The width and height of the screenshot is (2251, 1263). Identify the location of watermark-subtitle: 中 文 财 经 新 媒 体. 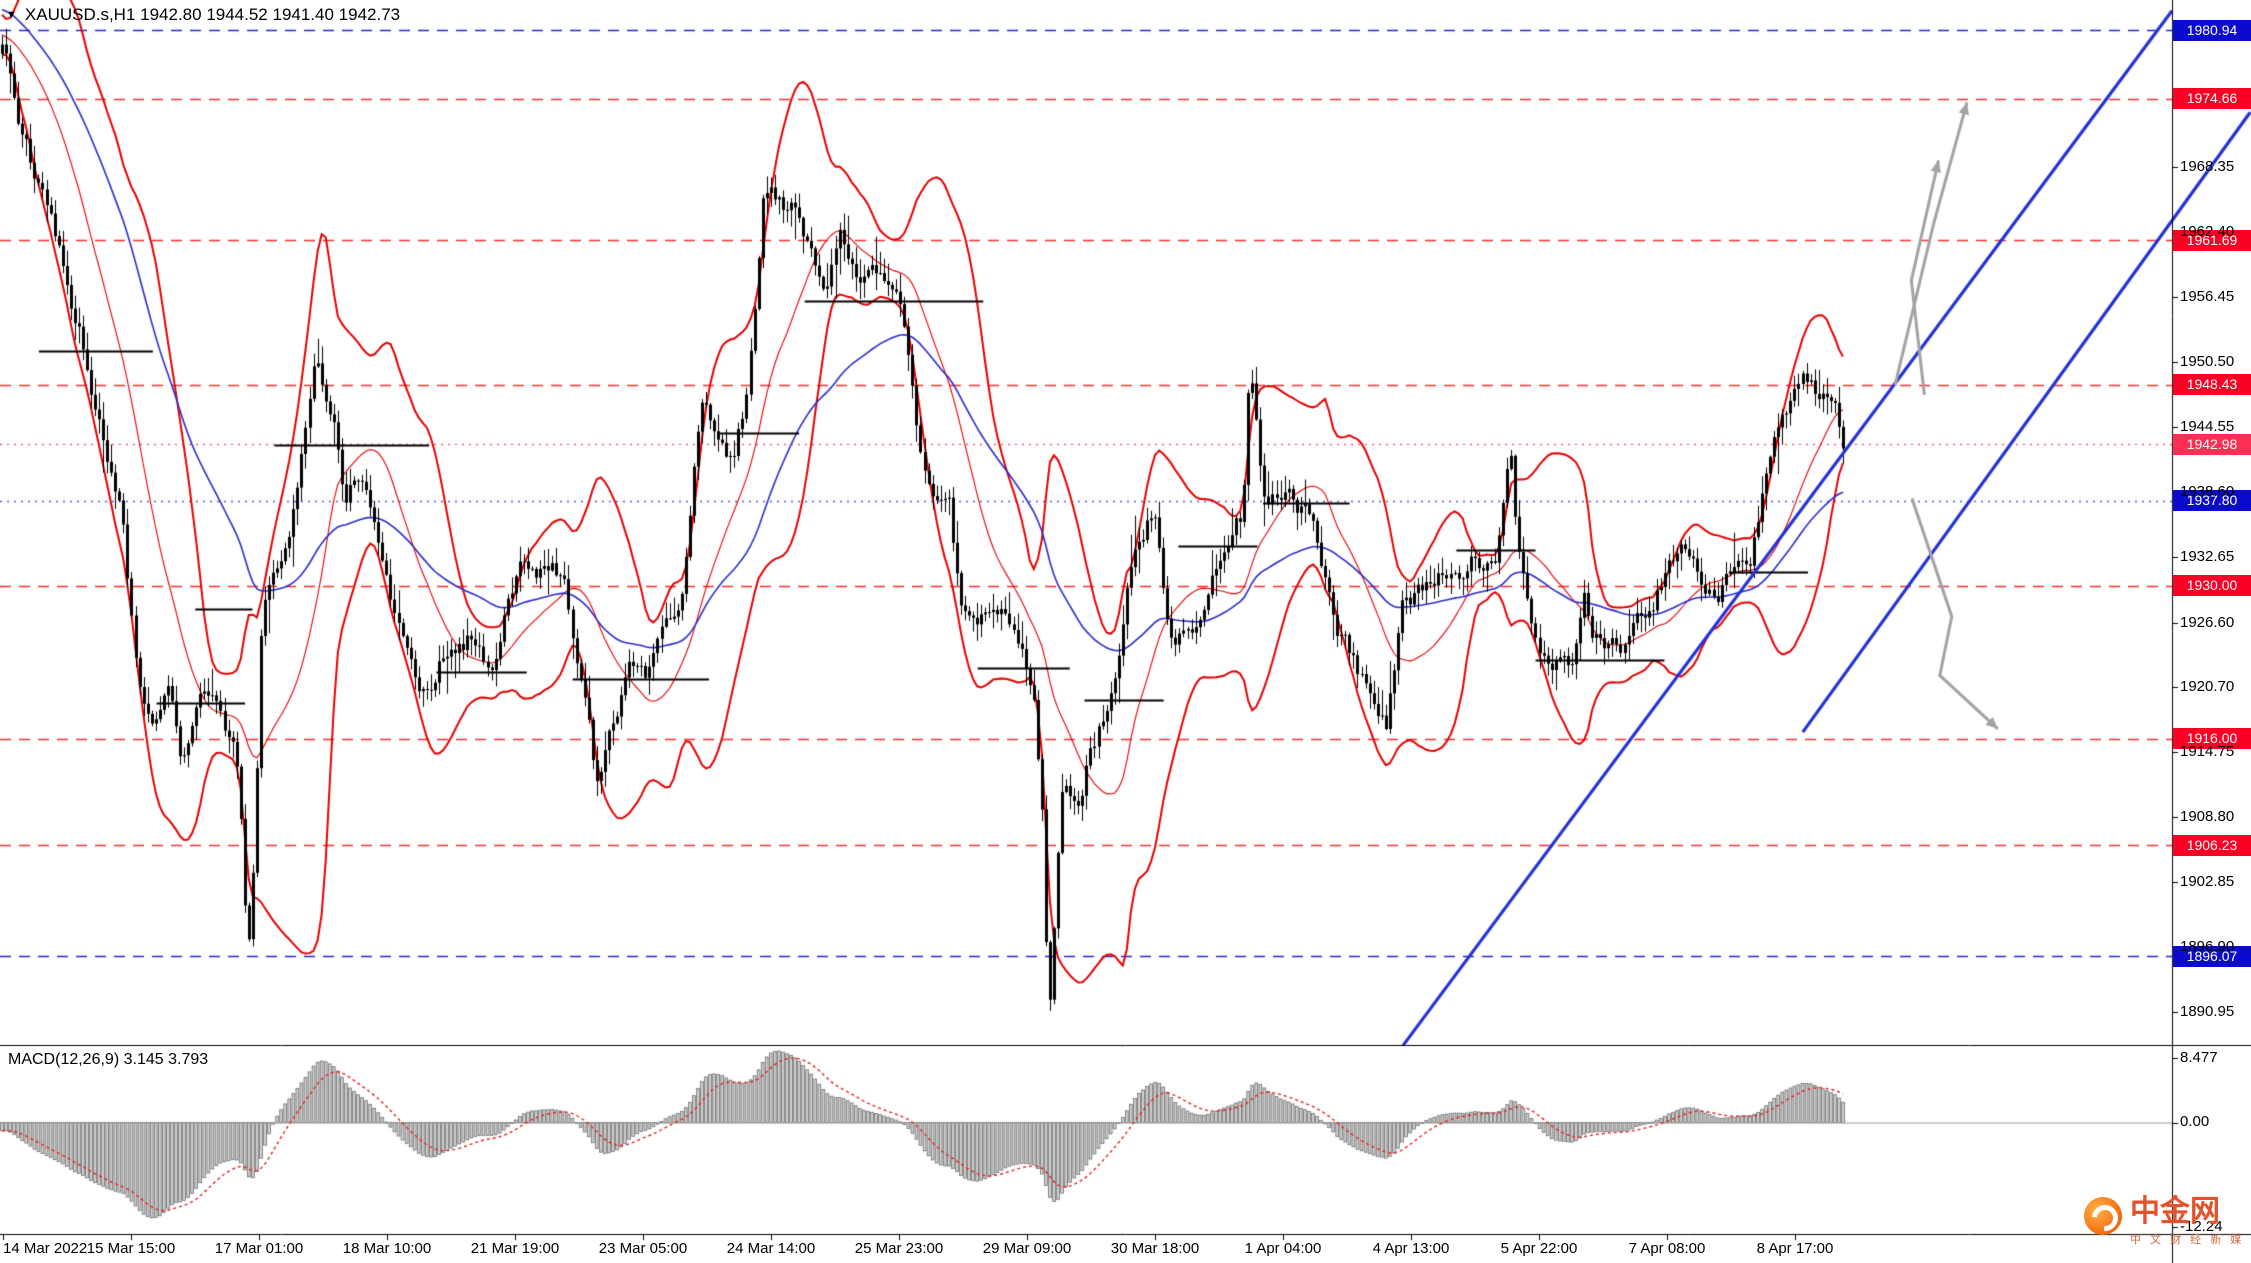
(2190, 1240).